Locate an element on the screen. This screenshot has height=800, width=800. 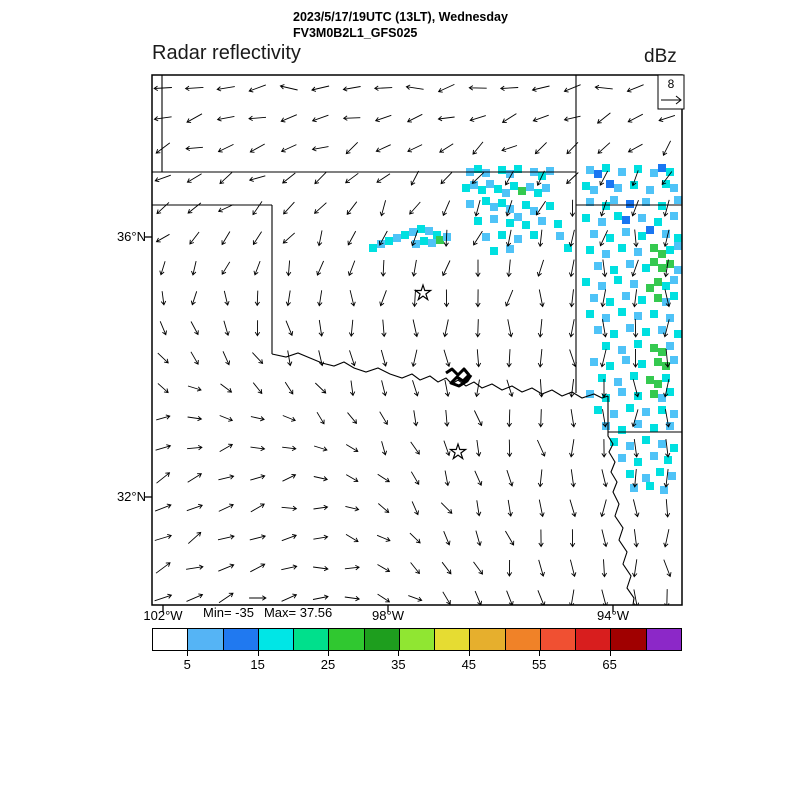
min-value: Min= -35 is located at coordinates (228, 612).